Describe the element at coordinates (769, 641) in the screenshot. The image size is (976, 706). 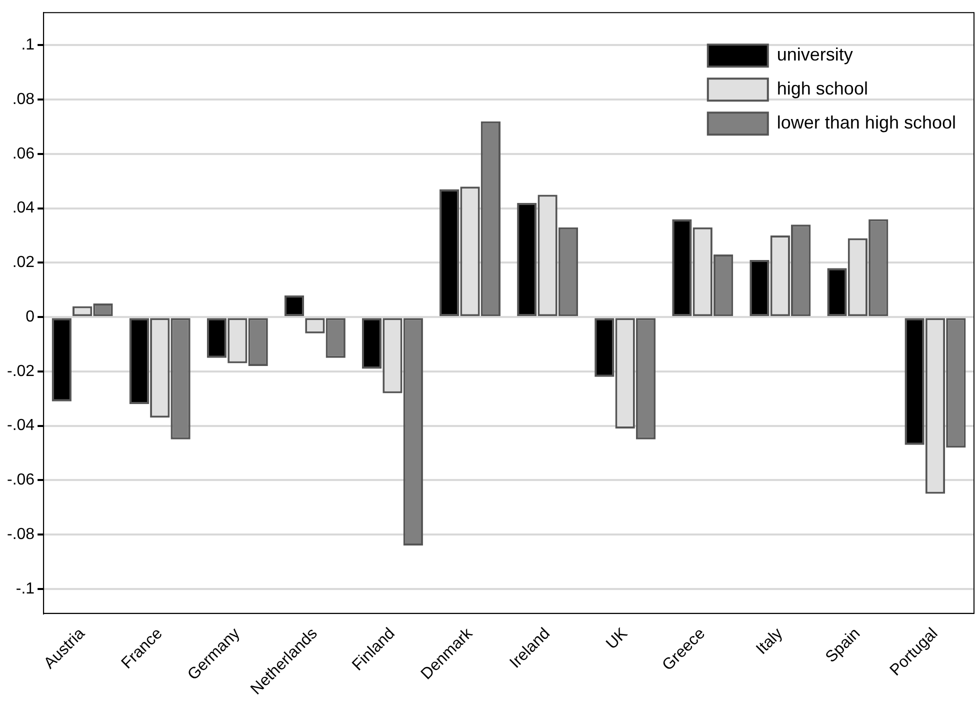
I see `x-tick-label: Italy` at that location.